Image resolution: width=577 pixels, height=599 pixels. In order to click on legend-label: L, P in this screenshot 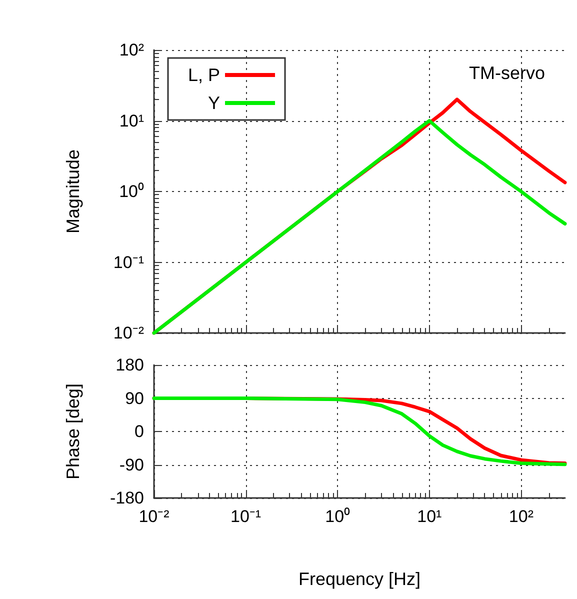, I will do `click(204, 75)`.